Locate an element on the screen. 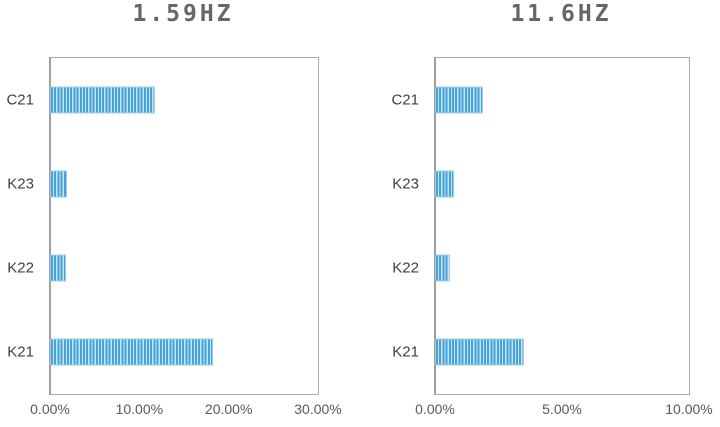 The image size is (720, 427). x-axis-ticks: 0.00% 10.00% 20.00% 30.00% is located at coordinates (186, 407).